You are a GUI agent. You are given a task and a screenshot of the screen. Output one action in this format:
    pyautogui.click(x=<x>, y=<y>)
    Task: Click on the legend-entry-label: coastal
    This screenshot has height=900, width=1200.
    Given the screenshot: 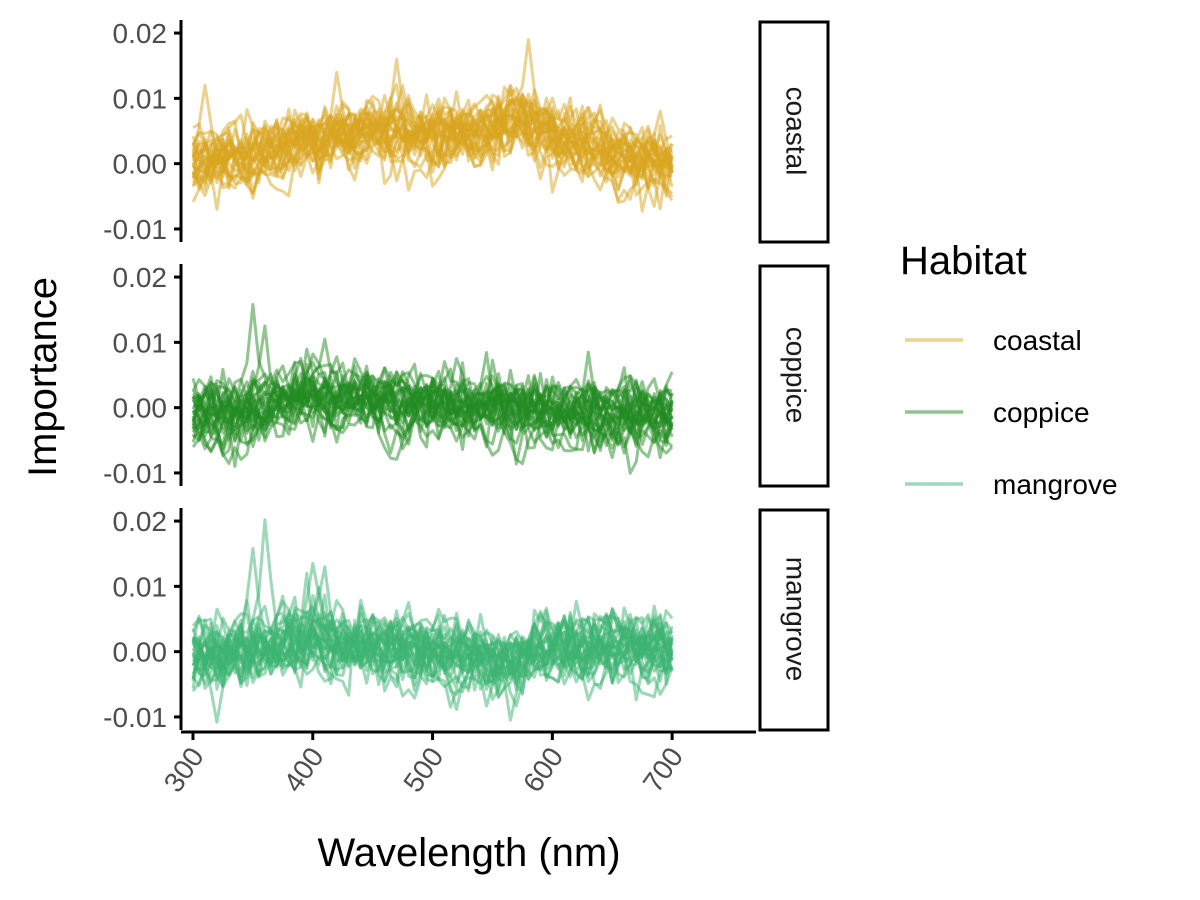 What is the action you would take?
    pyautogui.click(x=1037, y=340)
    